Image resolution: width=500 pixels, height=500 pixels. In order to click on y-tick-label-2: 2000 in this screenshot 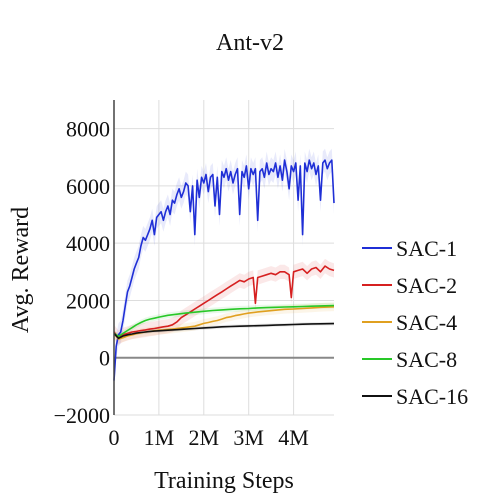, I will do `click(88, 300)`.